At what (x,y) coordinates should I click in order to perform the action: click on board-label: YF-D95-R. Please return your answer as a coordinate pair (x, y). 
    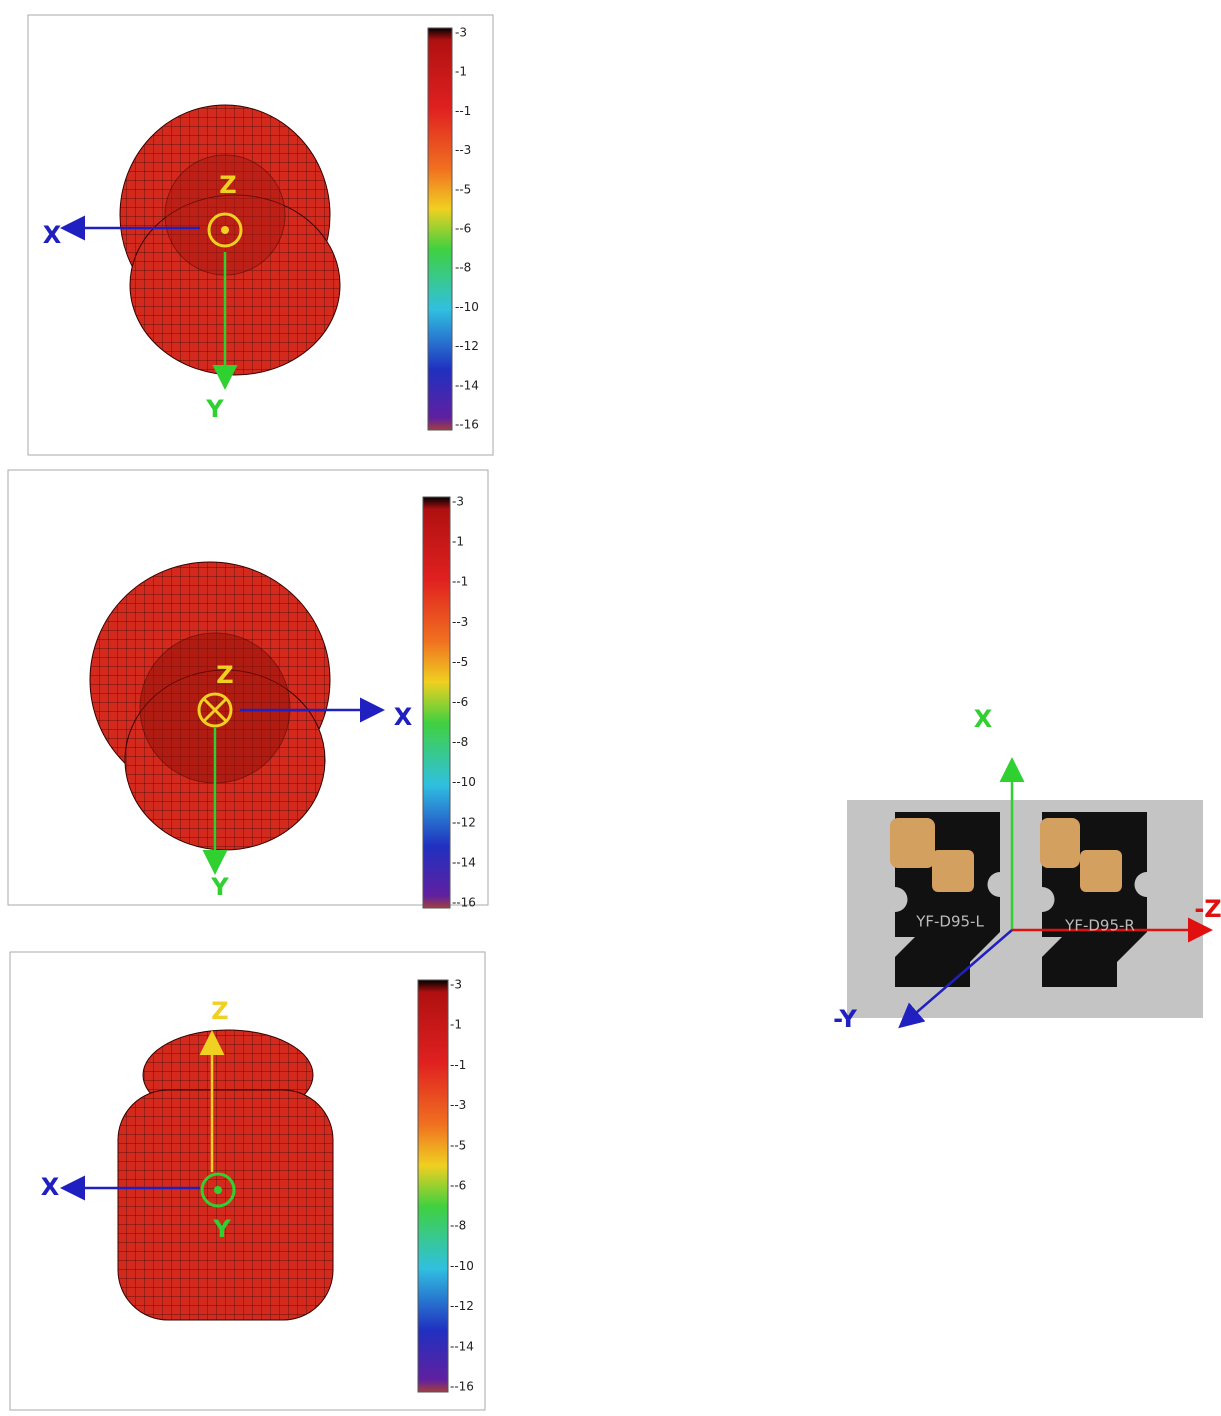
    Looking at the image, I should click on (1099, 926).